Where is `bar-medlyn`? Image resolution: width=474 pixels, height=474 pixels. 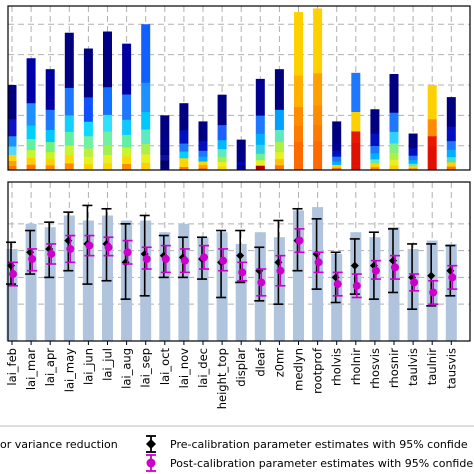
bar-medlyn is located at coordinates (298, 91).